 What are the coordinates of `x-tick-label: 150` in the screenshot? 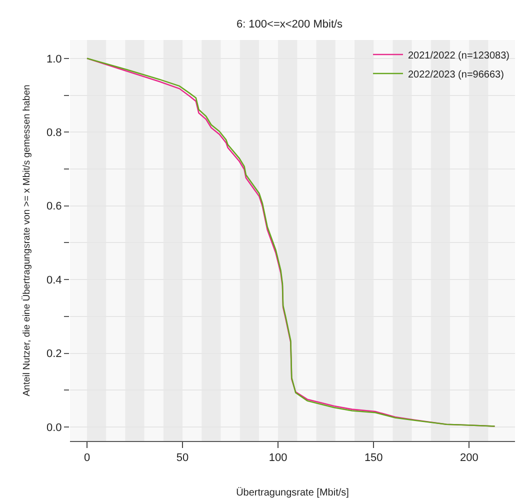 It's located at (373, 458).